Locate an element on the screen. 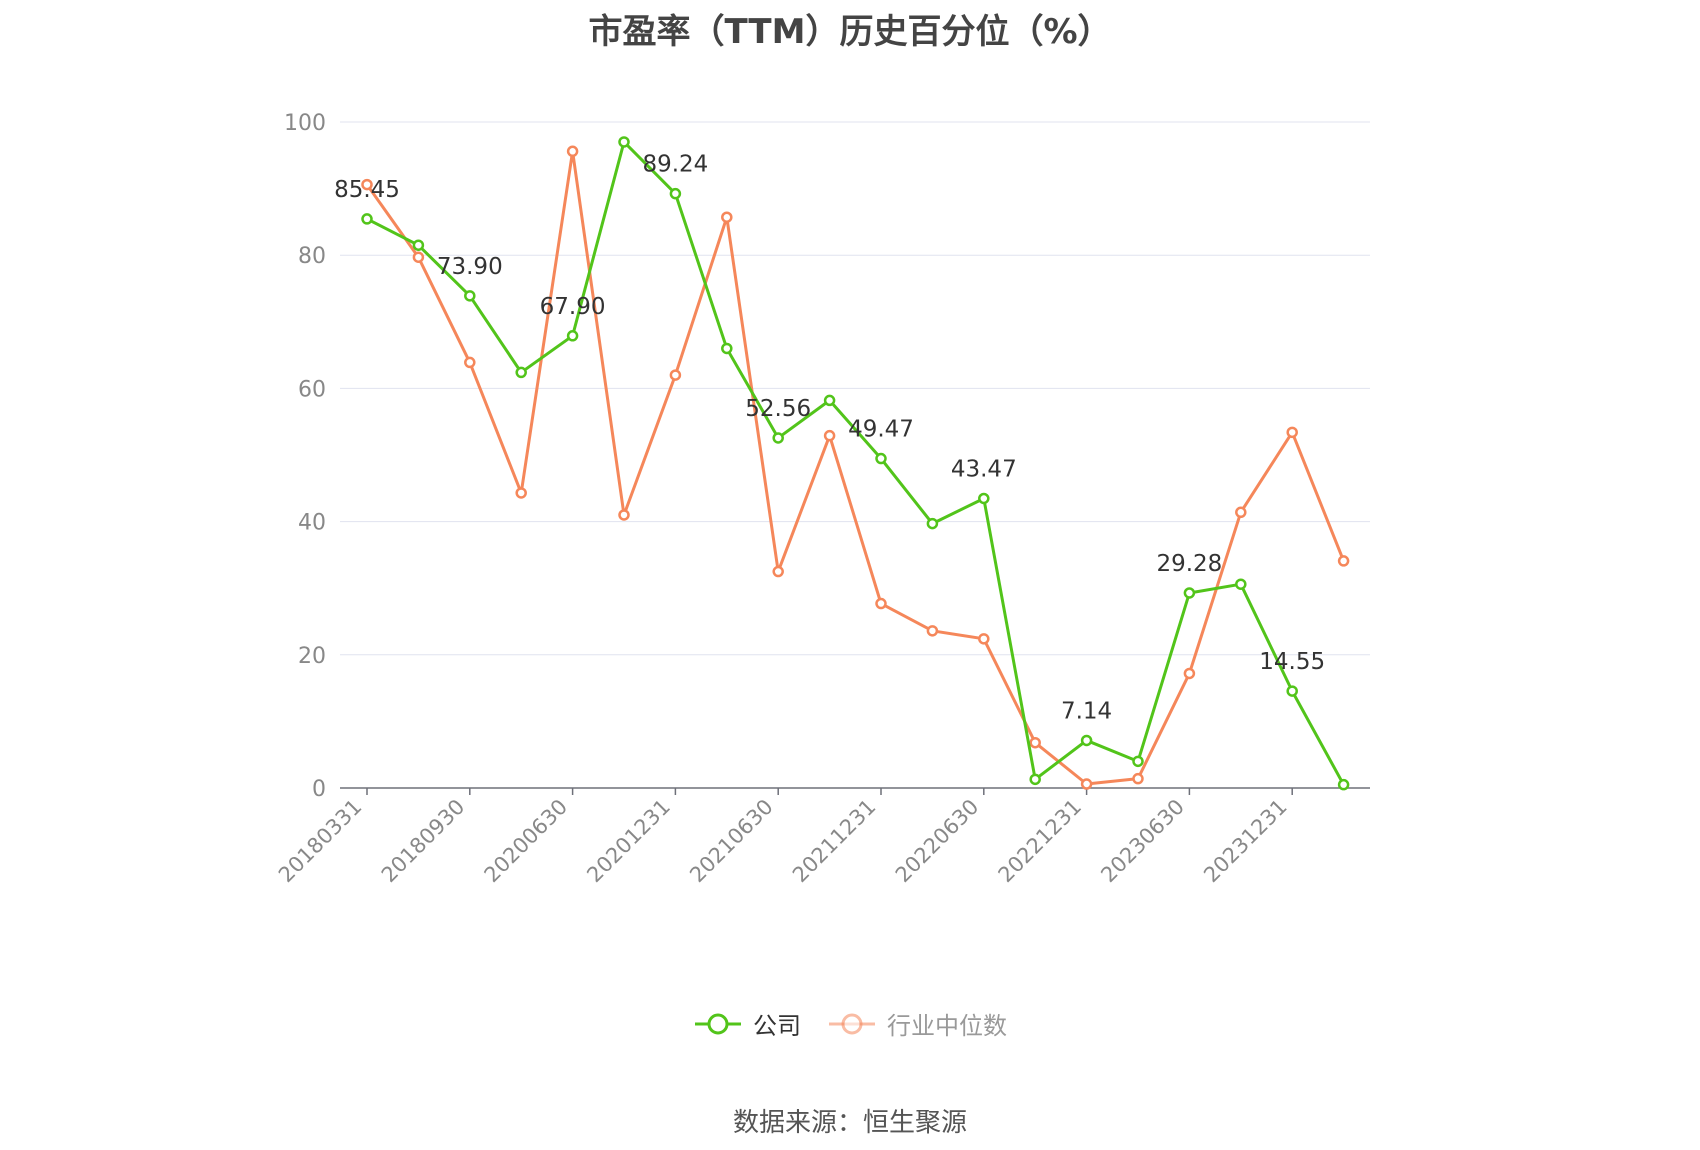  legend-industry-line-icon is located at coordinates (852, 1023).